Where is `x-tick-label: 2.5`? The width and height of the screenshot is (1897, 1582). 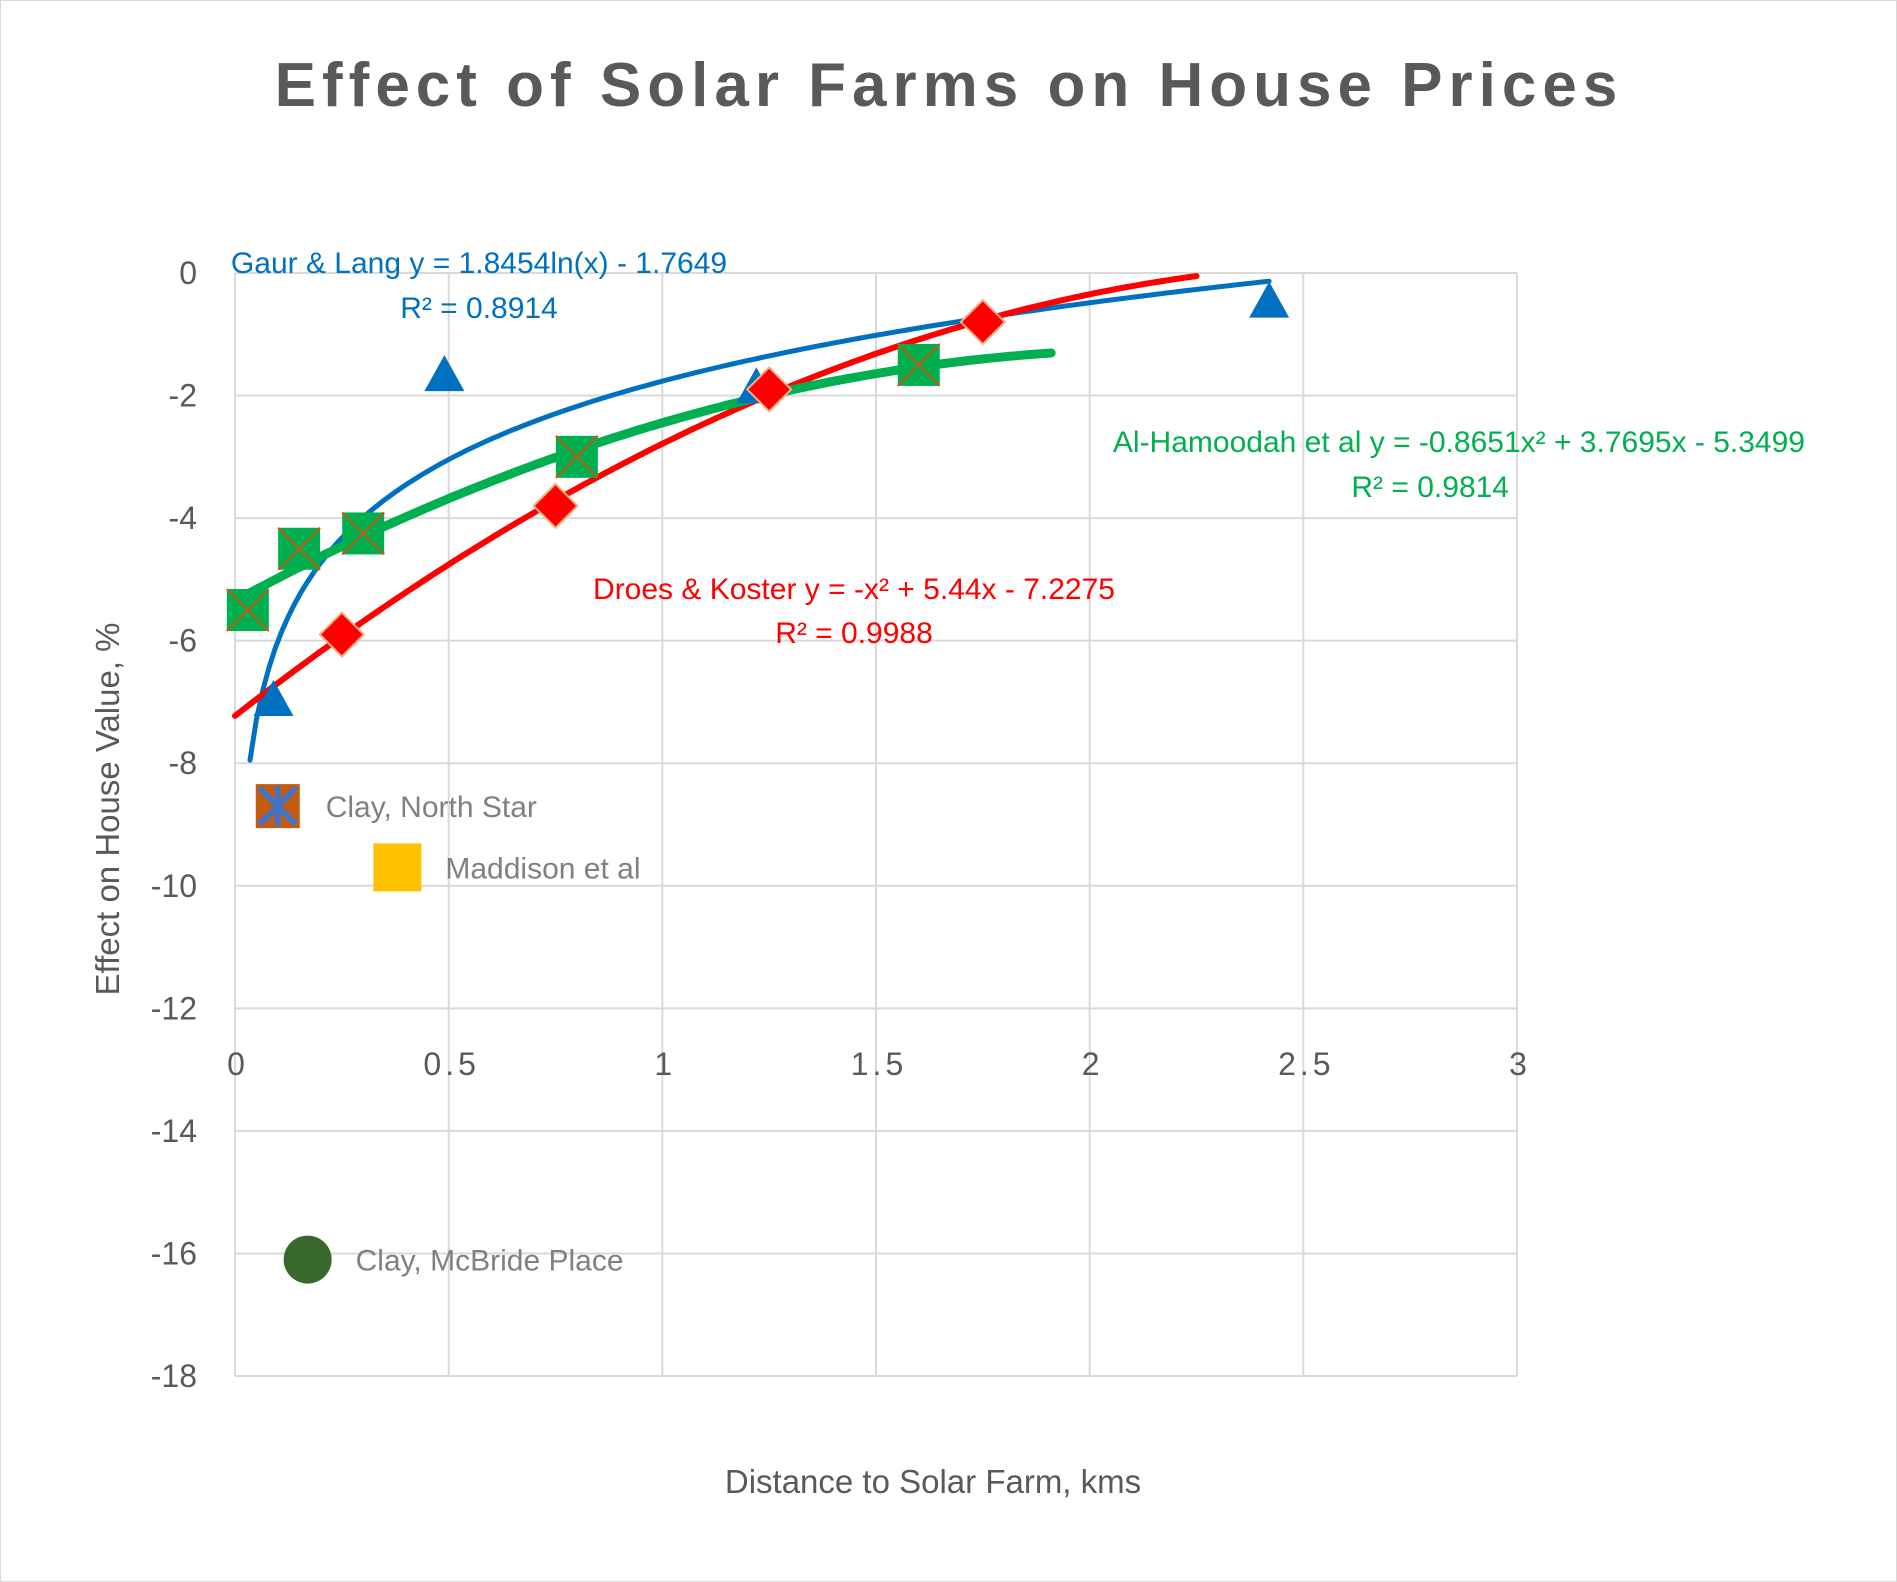
x-tick-label: 2.5 is located at coordinates (1306, 1064).